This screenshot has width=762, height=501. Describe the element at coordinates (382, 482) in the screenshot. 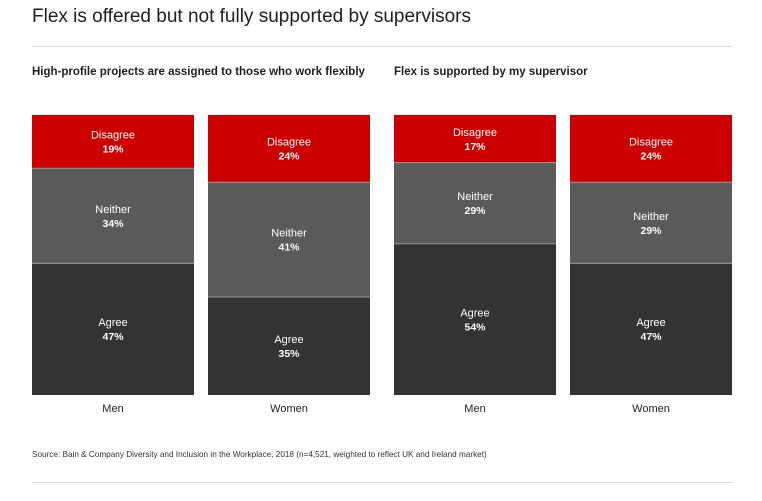

I see `bottom-divider` at that location.